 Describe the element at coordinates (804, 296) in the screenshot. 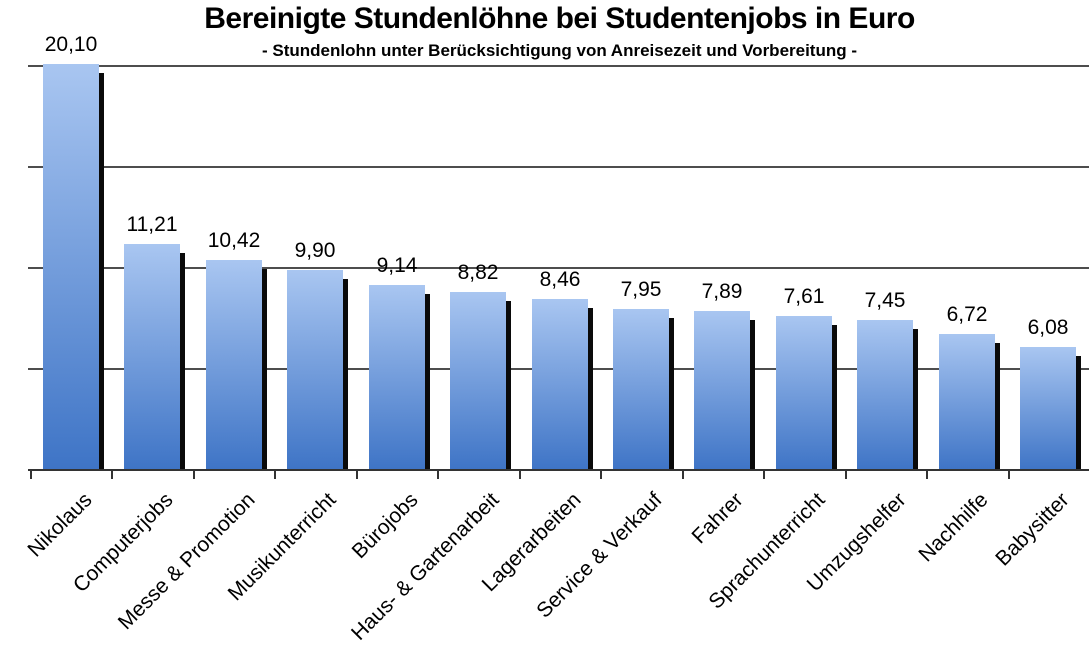

I see `bar-value-label: 7,61` at that location.